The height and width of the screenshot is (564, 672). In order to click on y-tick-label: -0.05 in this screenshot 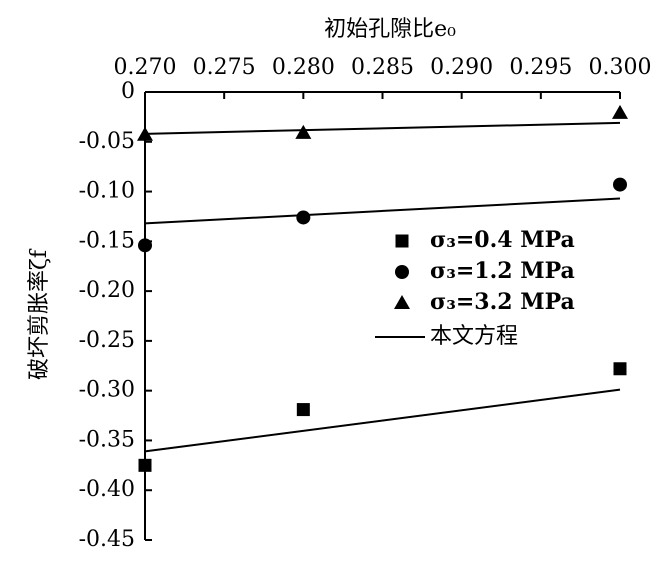, I will do `click(107, 141)`.